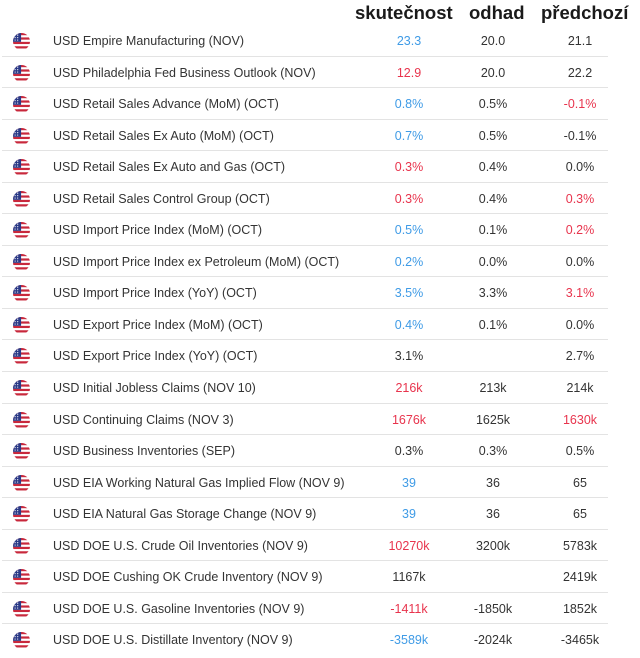 Image resolution: width=640 pixels, height=658 pixels. Describe the element at coordinates (493, 388) in the screenshot. I see `forecast-value: 213k` at that location.